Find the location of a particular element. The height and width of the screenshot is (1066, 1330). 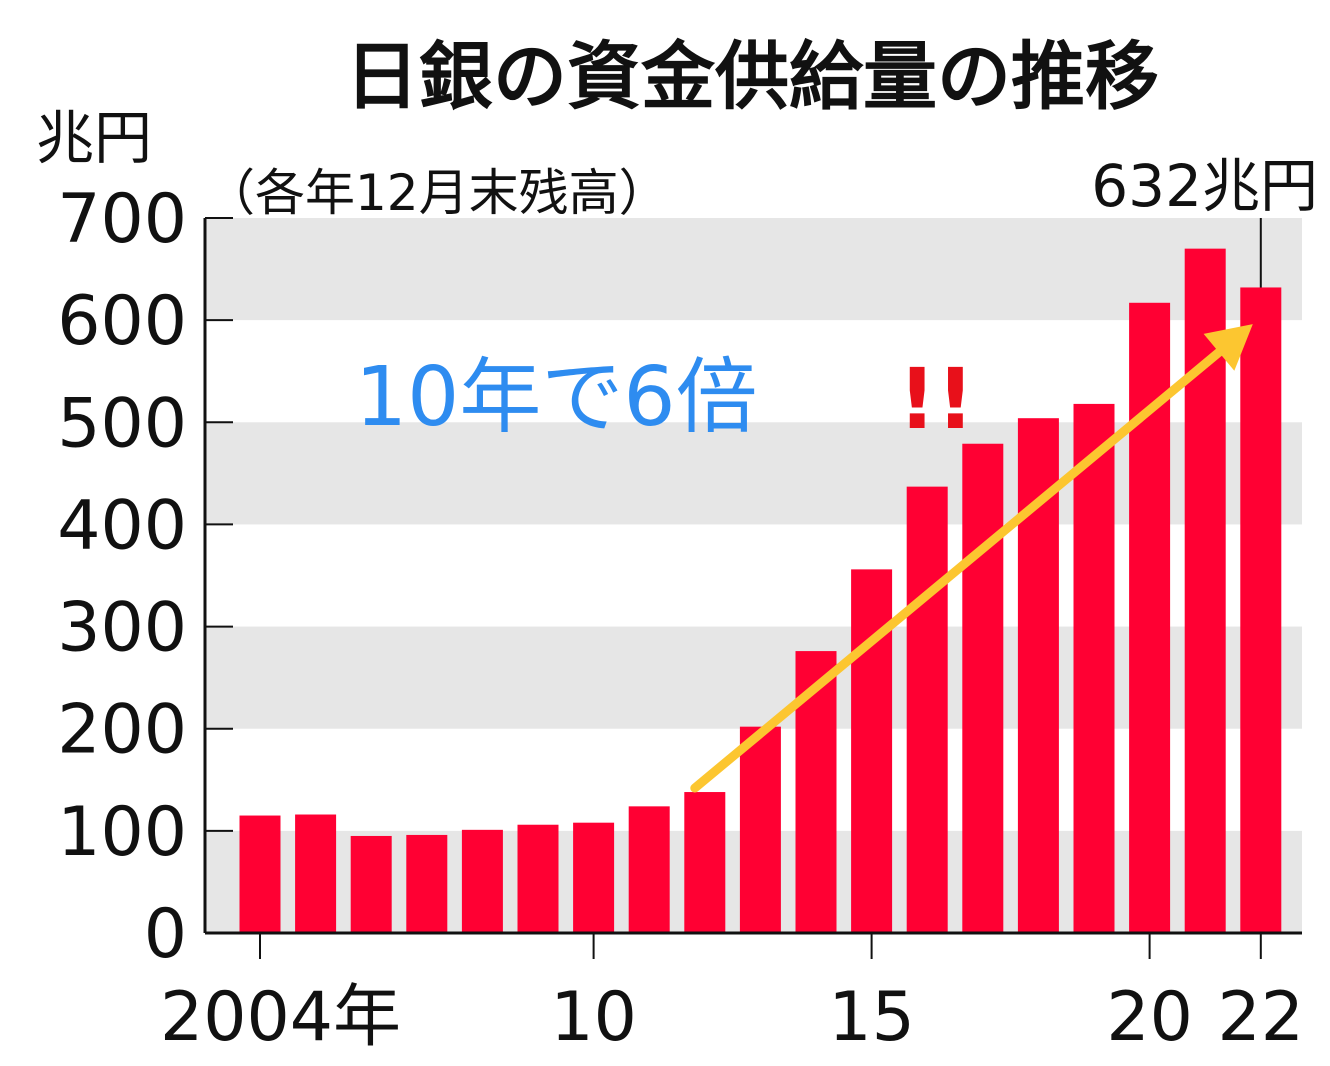

x-tick-label: 2004年 is located at coordinates (280, 1017).